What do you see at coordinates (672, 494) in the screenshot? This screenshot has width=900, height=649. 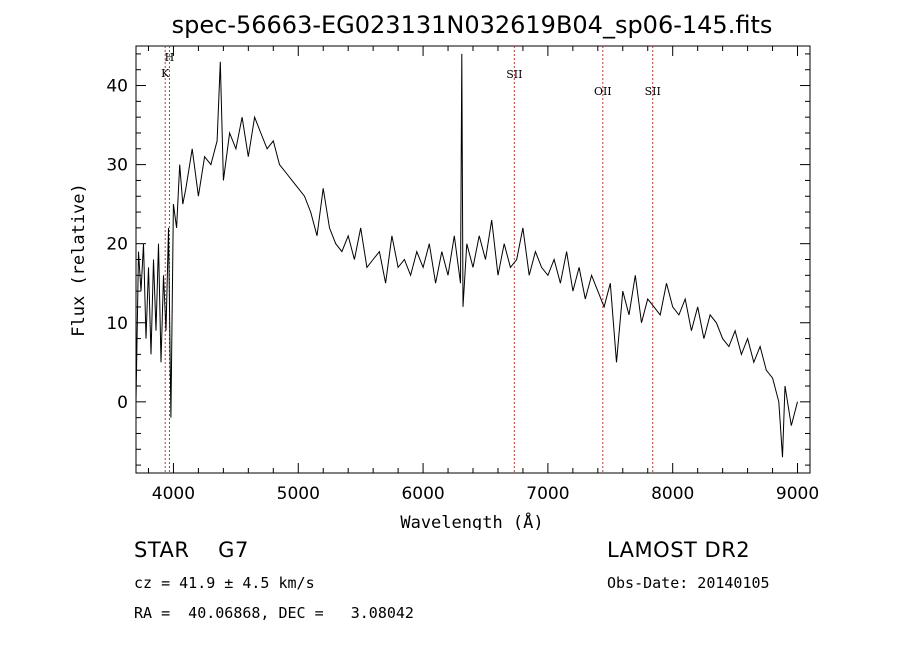 I see `x-tick-label: 8000` at bounding box center [672, 494].